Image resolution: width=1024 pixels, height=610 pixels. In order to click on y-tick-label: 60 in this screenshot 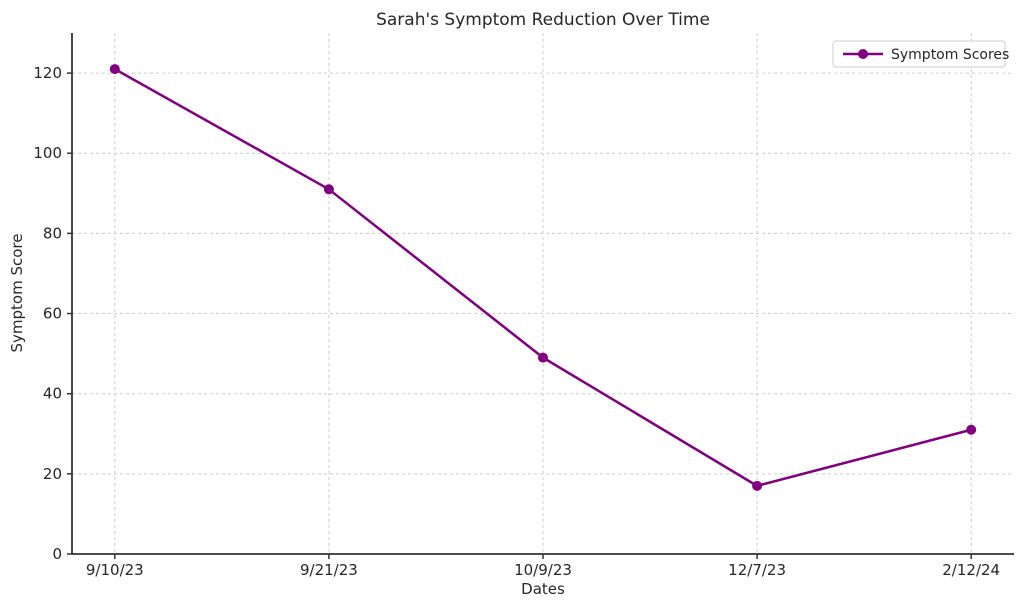, I will do `click(52, 314)`.